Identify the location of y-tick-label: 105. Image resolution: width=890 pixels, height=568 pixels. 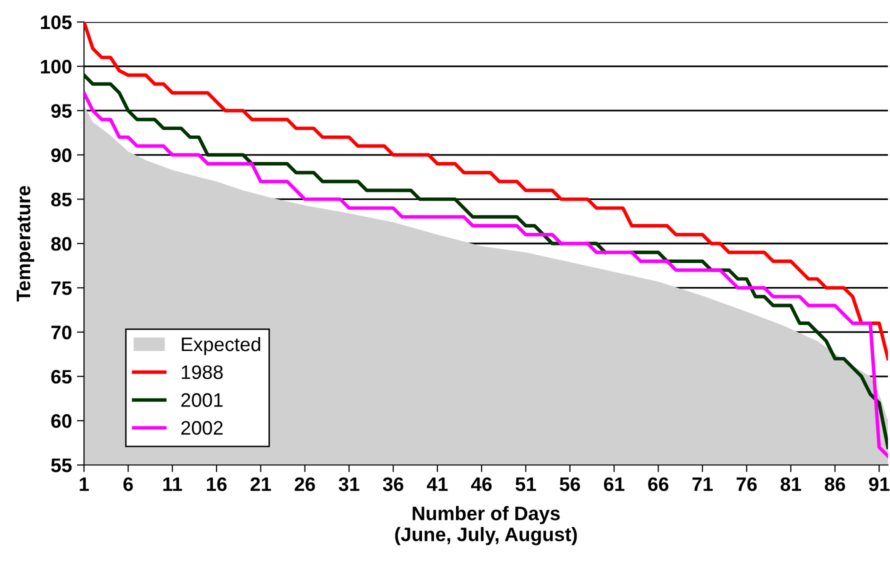
(56, 22).